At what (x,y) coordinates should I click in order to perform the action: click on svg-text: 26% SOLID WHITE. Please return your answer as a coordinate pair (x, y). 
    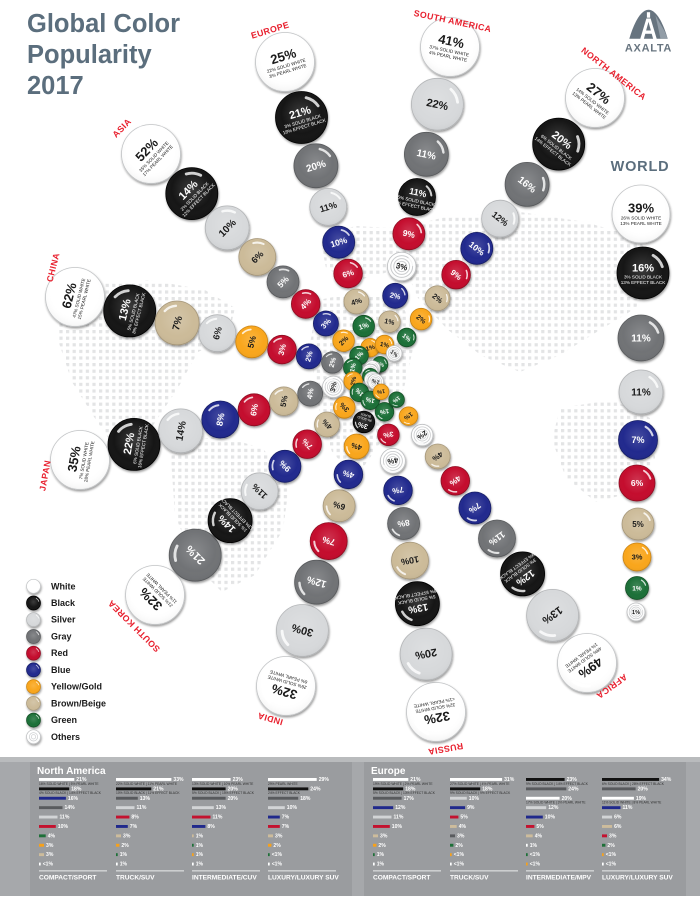
    Looking at the image, I should click on (641, 218).